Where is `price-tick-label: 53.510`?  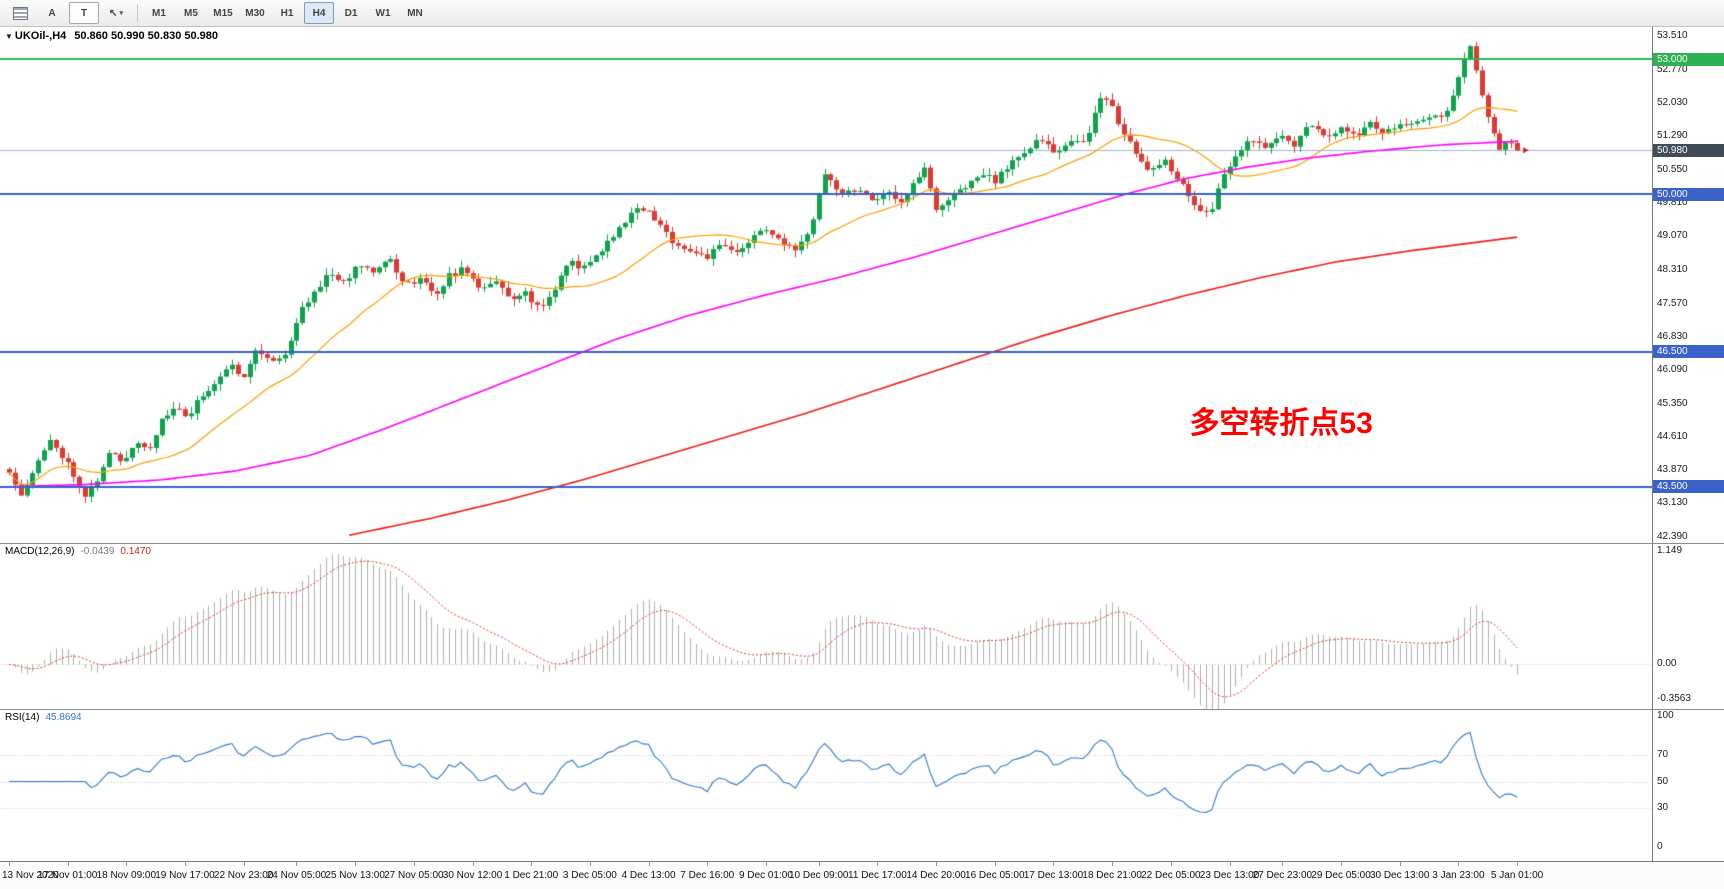
price-tick-label: 53.510 is located at coordinates (1672, 36).